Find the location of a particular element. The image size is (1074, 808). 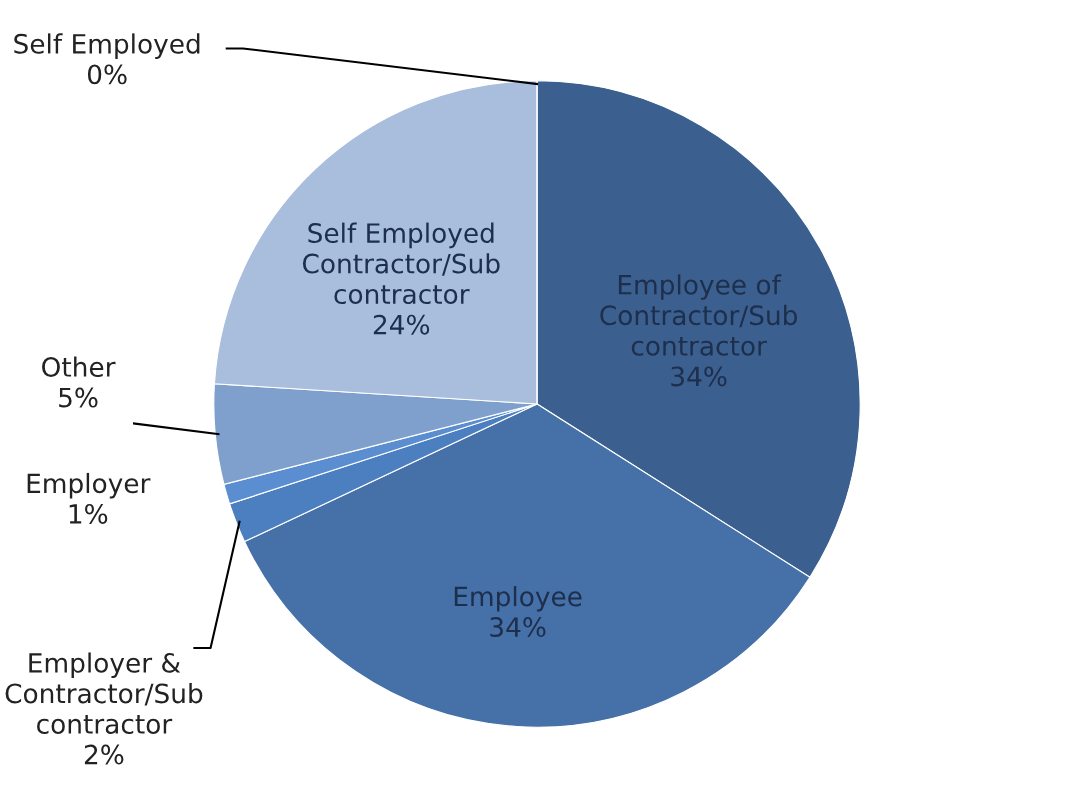

category-label: Self Employed is located at coordinates (107, 46).